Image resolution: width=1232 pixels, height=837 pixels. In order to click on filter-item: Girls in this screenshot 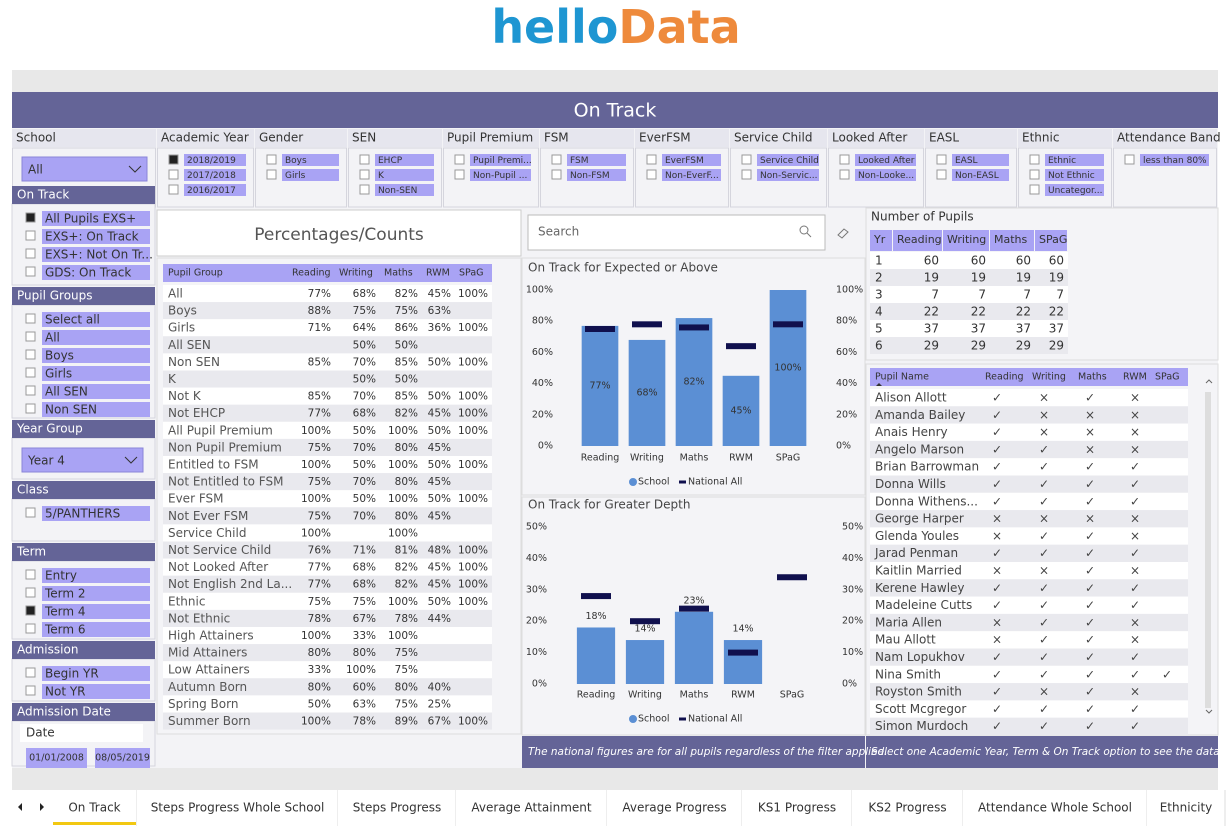, I will do `click(58, 374)`.